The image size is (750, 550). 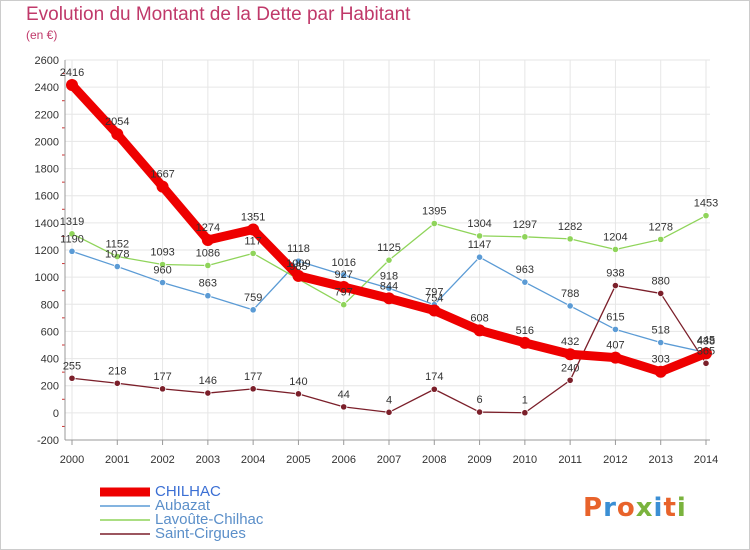 I want to click on data-label: 863, so click(x=208, y=284).